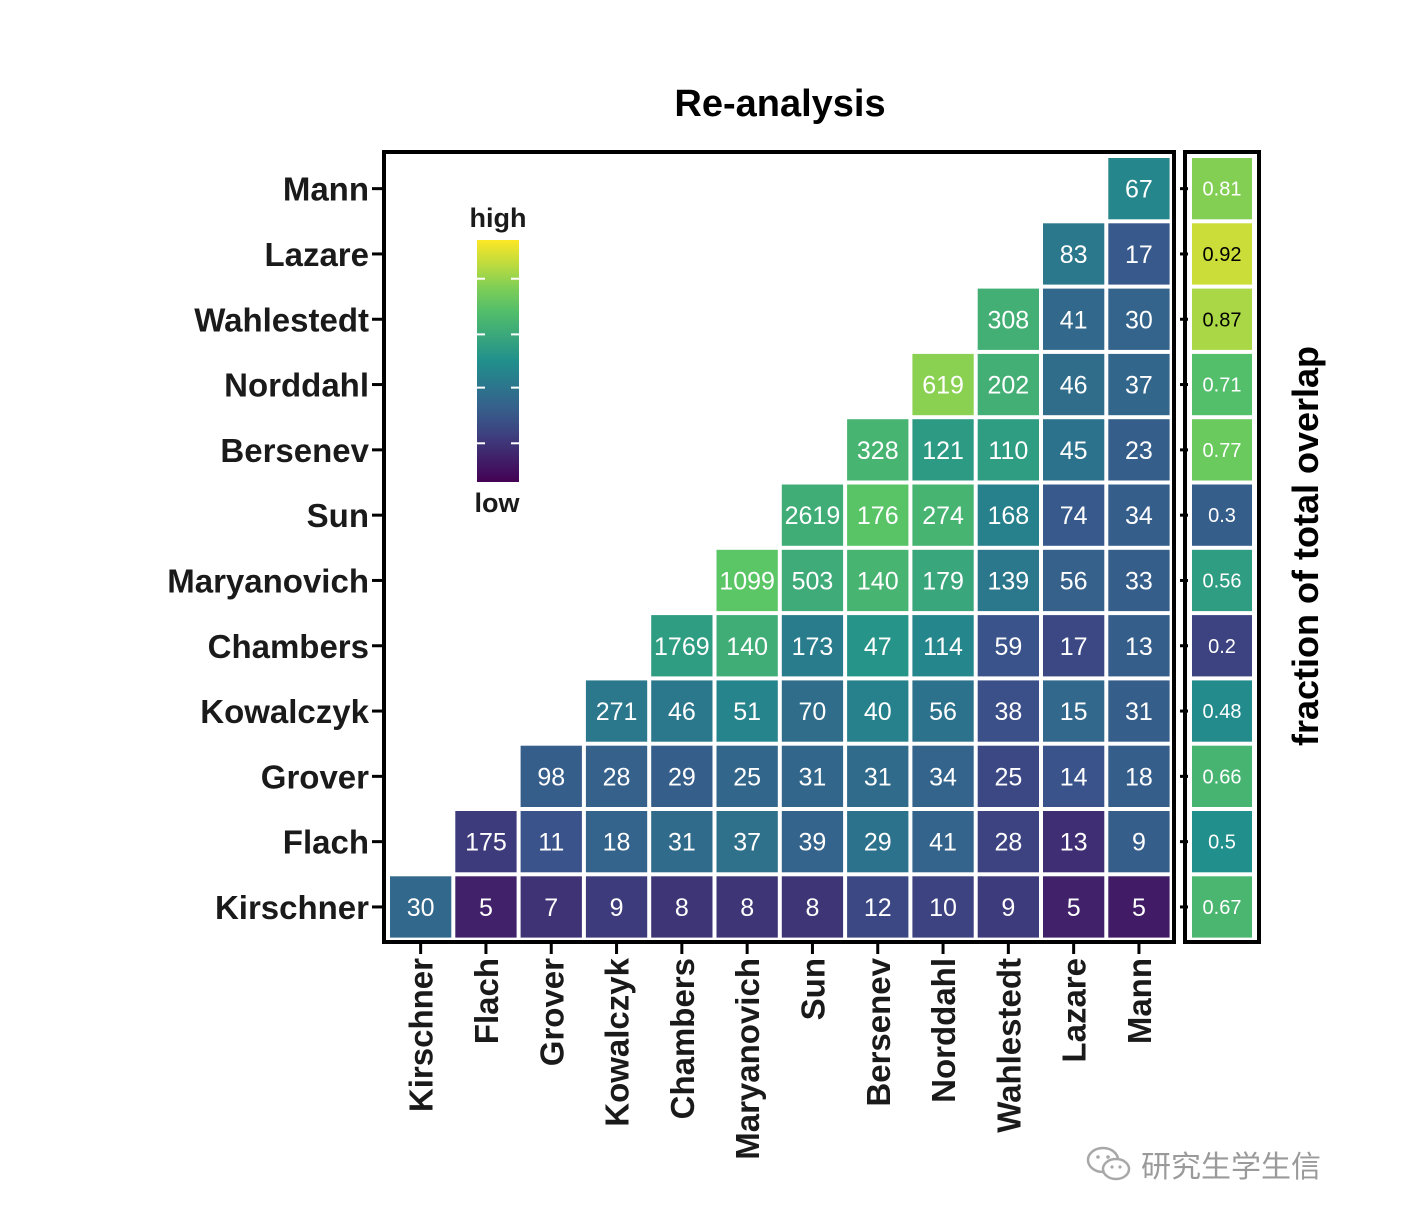  What do you see at coordinates (747, 908) in the screenshot?
I see `cell-label: 8` at bounding box center [747, 908].